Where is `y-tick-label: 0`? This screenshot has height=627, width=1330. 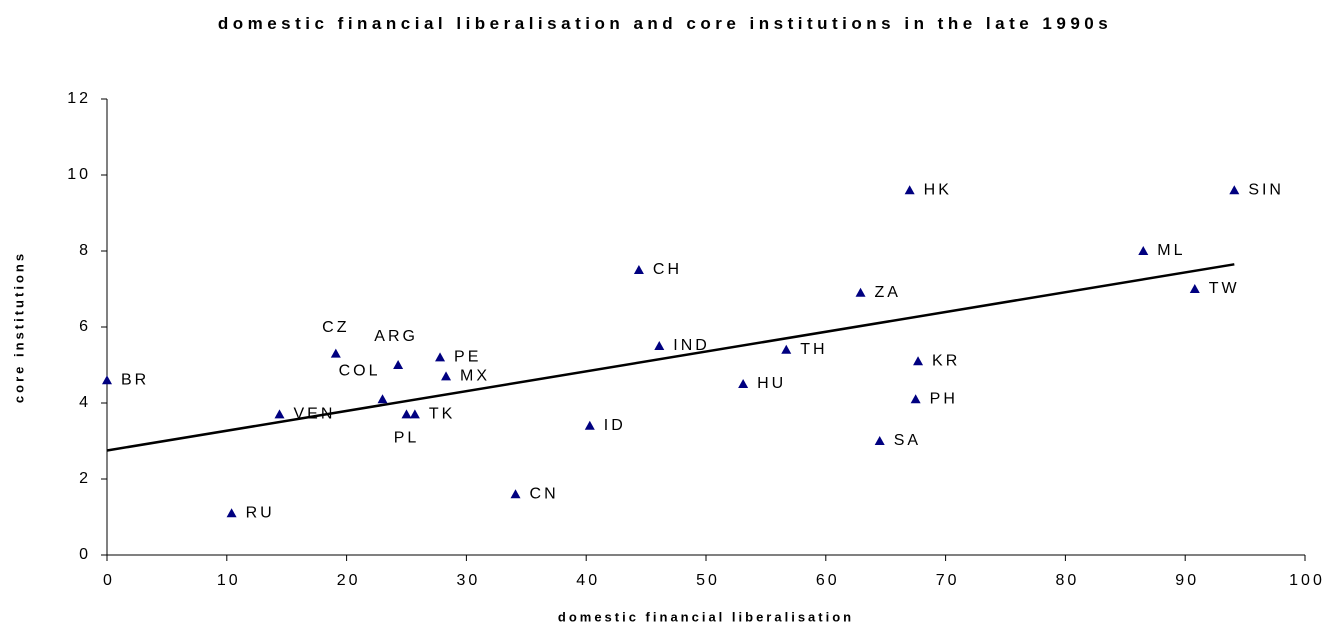 y-tick-label: 0 is located at coordinates (85, 554).